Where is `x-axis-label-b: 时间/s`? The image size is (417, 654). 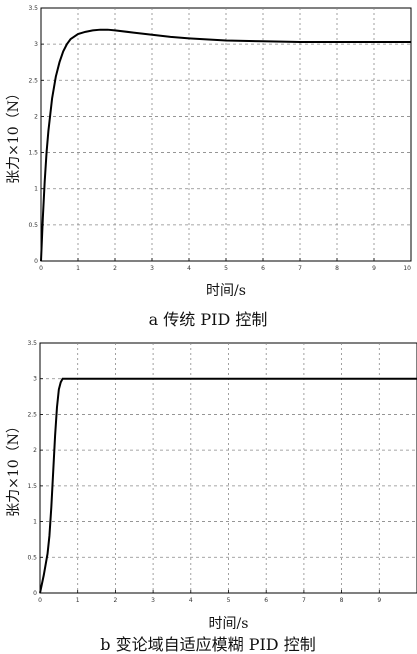
x-axis-label-b: 时间/s is located at coordinates (229, 624).